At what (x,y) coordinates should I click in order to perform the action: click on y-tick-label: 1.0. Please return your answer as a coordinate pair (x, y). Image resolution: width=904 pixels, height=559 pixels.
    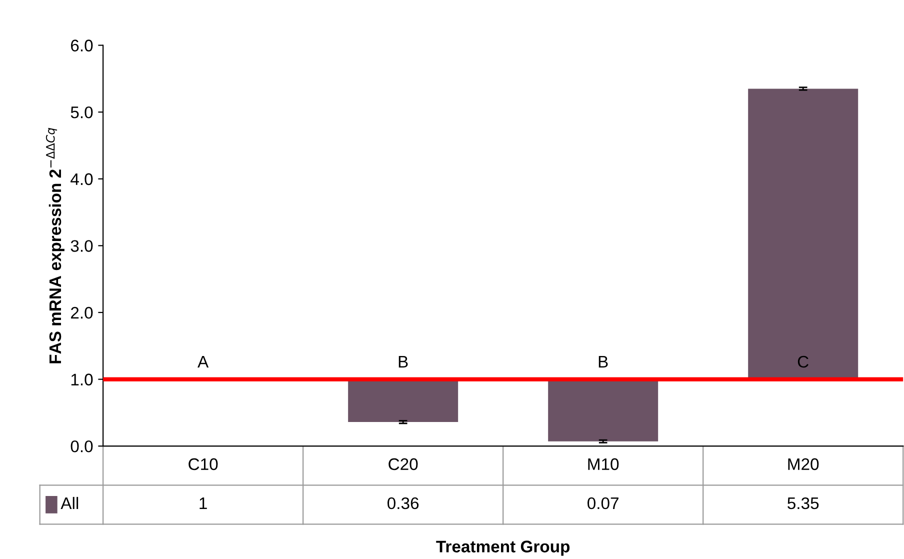
    Looking at the image, I should click on (82, 380).